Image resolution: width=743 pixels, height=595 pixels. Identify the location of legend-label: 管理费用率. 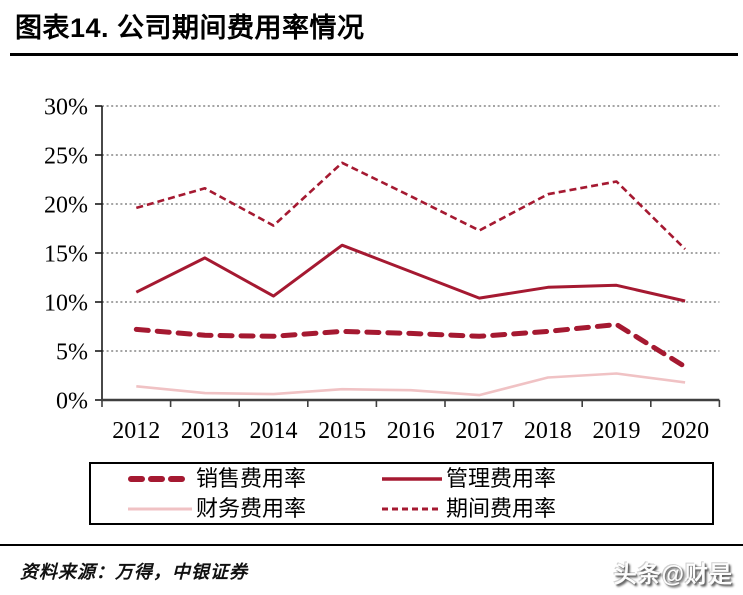
(501, 478).